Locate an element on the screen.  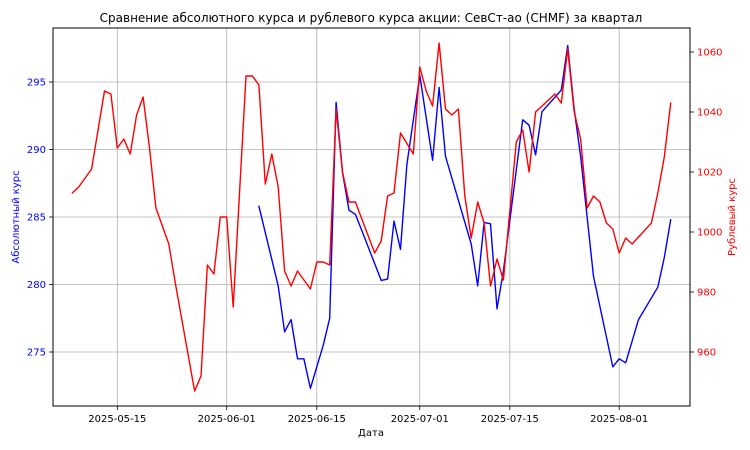
x-tick-label: 2025-05-15 is located at coordinates (117, 419).